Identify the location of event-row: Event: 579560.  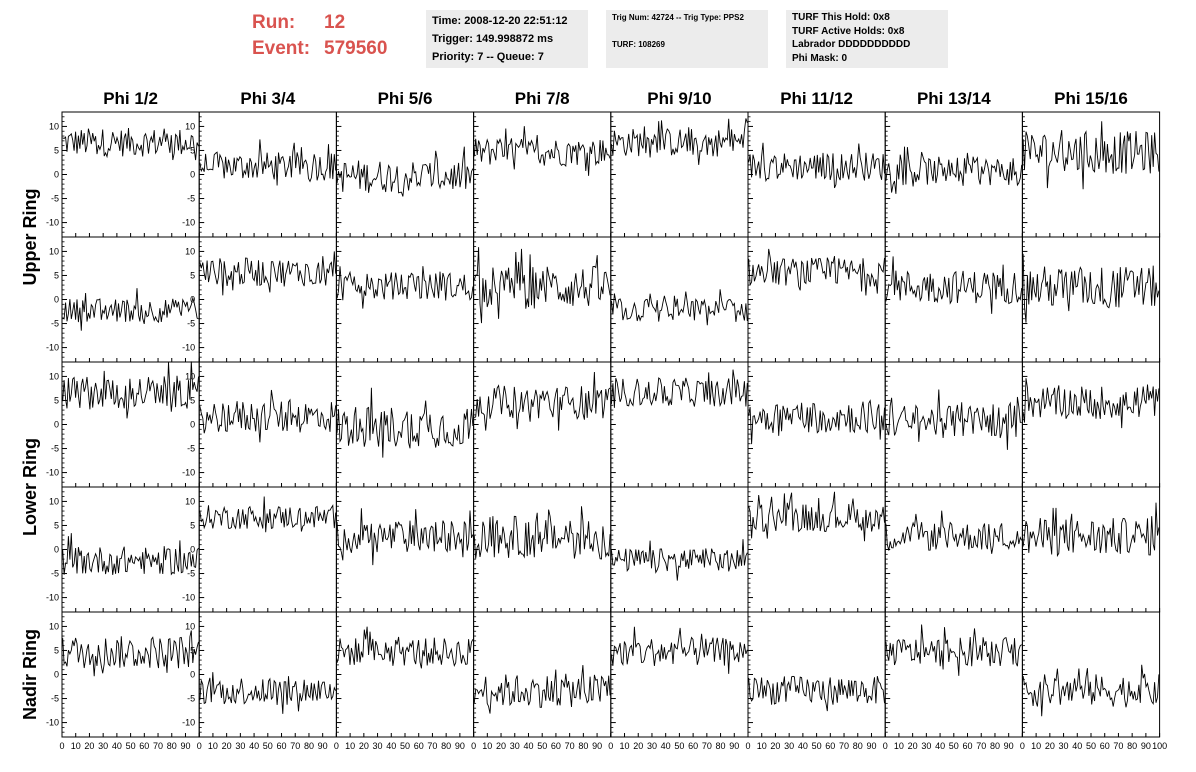
(319, 49).